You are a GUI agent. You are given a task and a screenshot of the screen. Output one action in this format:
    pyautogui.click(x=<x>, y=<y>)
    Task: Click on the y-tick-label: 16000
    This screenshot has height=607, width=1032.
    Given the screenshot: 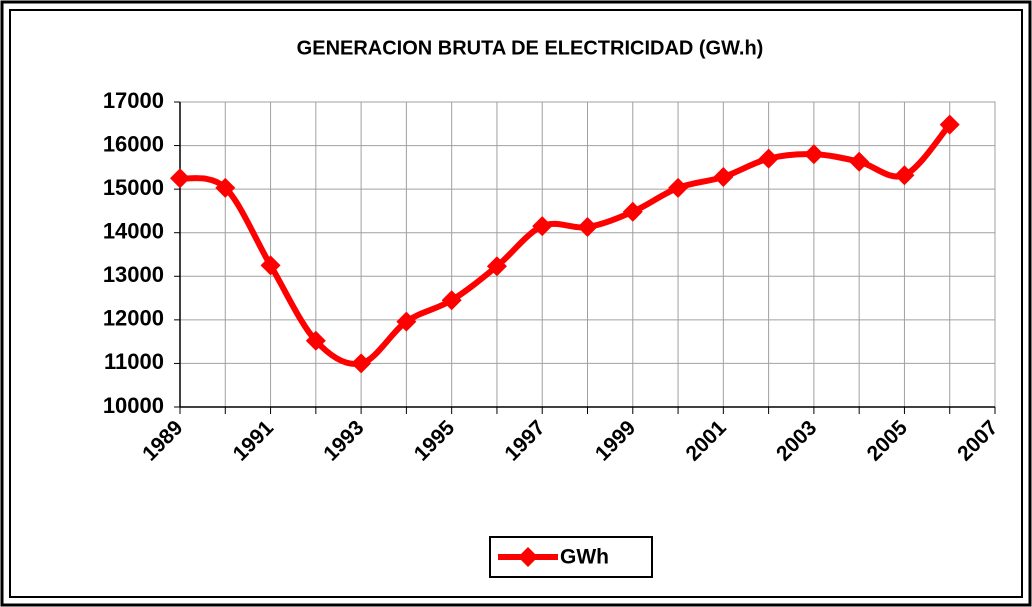 What is the action you would take?
    pyautogui.click(x=133, y=143)
    